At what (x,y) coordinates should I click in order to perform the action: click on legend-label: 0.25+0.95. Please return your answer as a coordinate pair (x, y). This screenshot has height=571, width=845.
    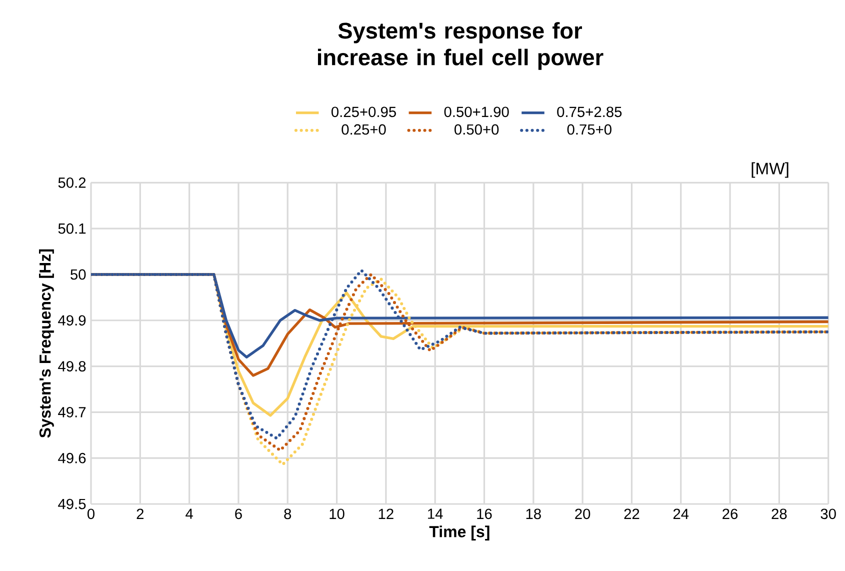
    Looking at the image, I should click on (364, 112).